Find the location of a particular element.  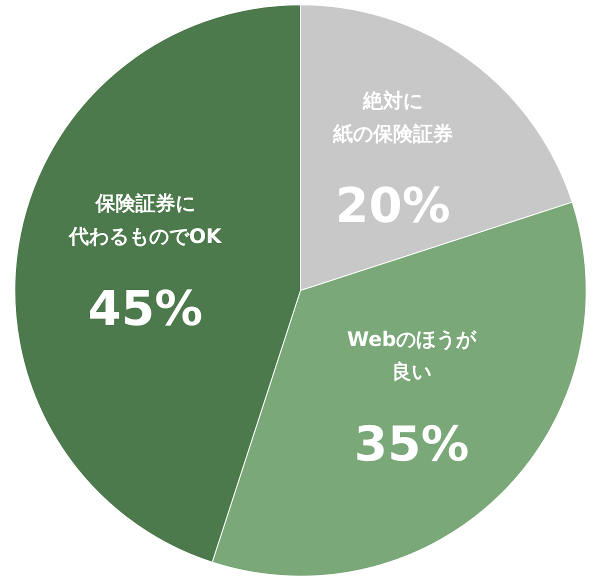

data-label: 45% is located at coordinates (145, 308).